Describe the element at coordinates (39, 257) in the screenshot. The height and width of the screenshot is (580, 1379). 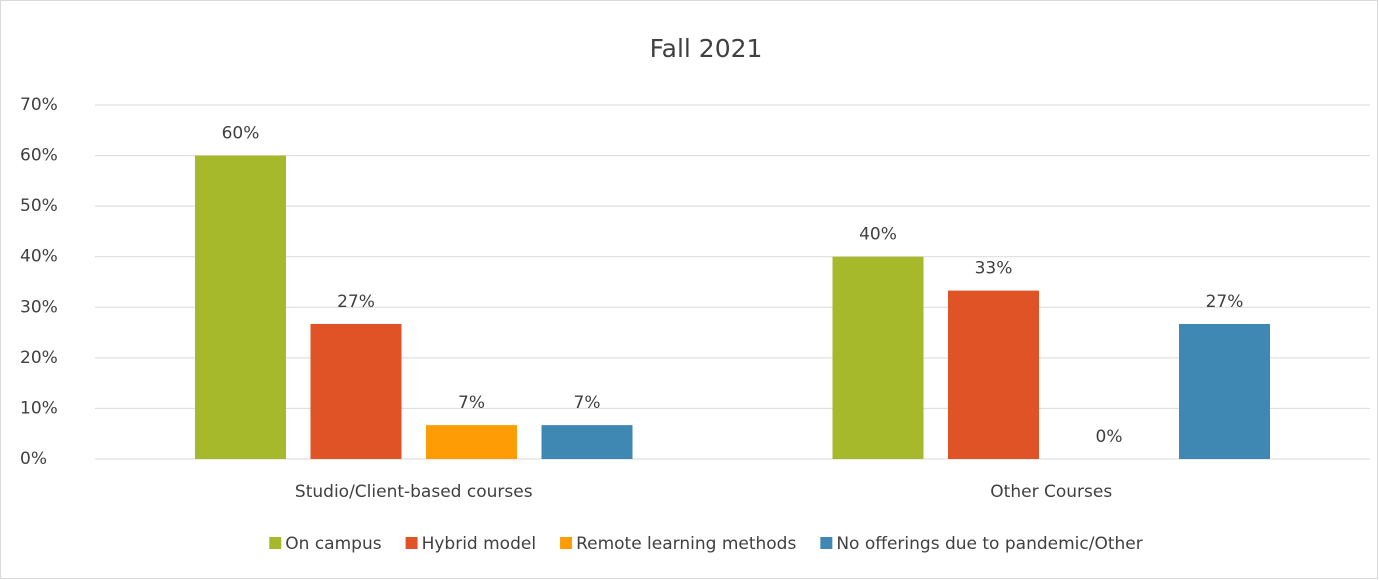
I see `y-tick-label: 40%` at that location.